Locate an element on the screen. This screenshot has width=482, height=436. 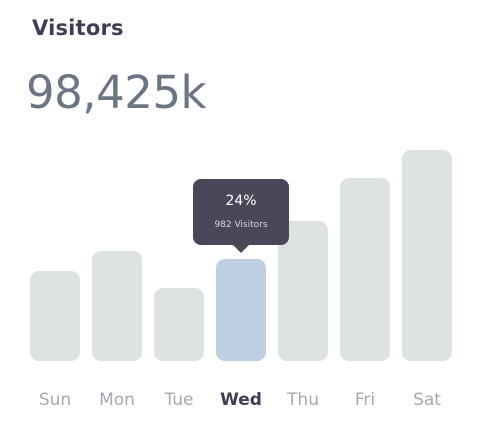
tooltip-arrow is located at coordinates (241, 249).